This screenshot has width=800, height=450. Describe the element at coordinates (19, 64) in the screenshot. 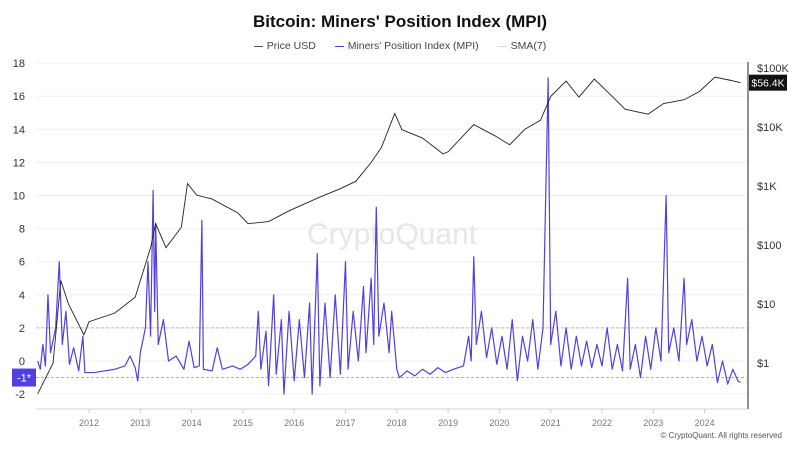

I see `left-tick-label: 18` at that location.